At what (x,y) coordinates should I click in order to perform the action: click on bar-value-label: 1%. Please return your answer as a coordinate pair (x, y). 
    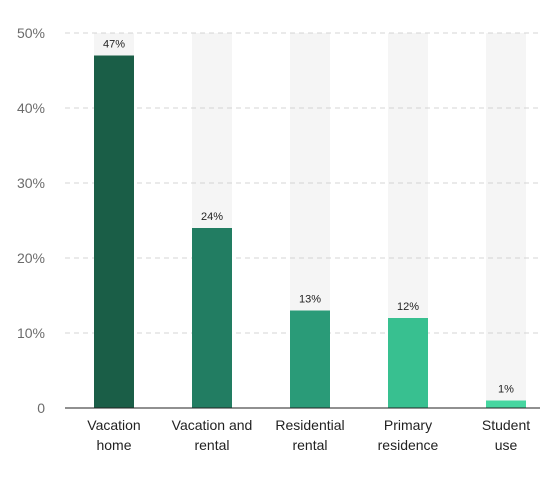
    Looking at the image, I should click on (506, 390).